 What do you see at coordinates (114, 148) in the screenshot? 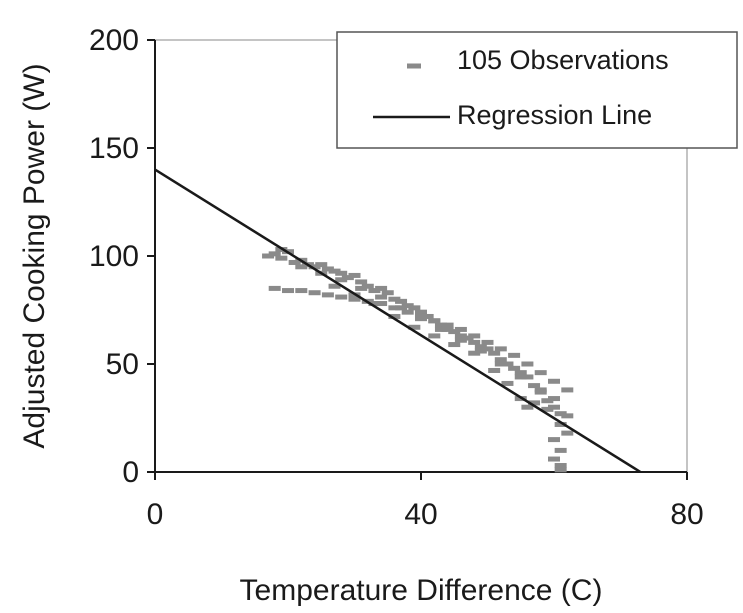
I see `y-tick-label: 150` at bounding box center [114, 148].